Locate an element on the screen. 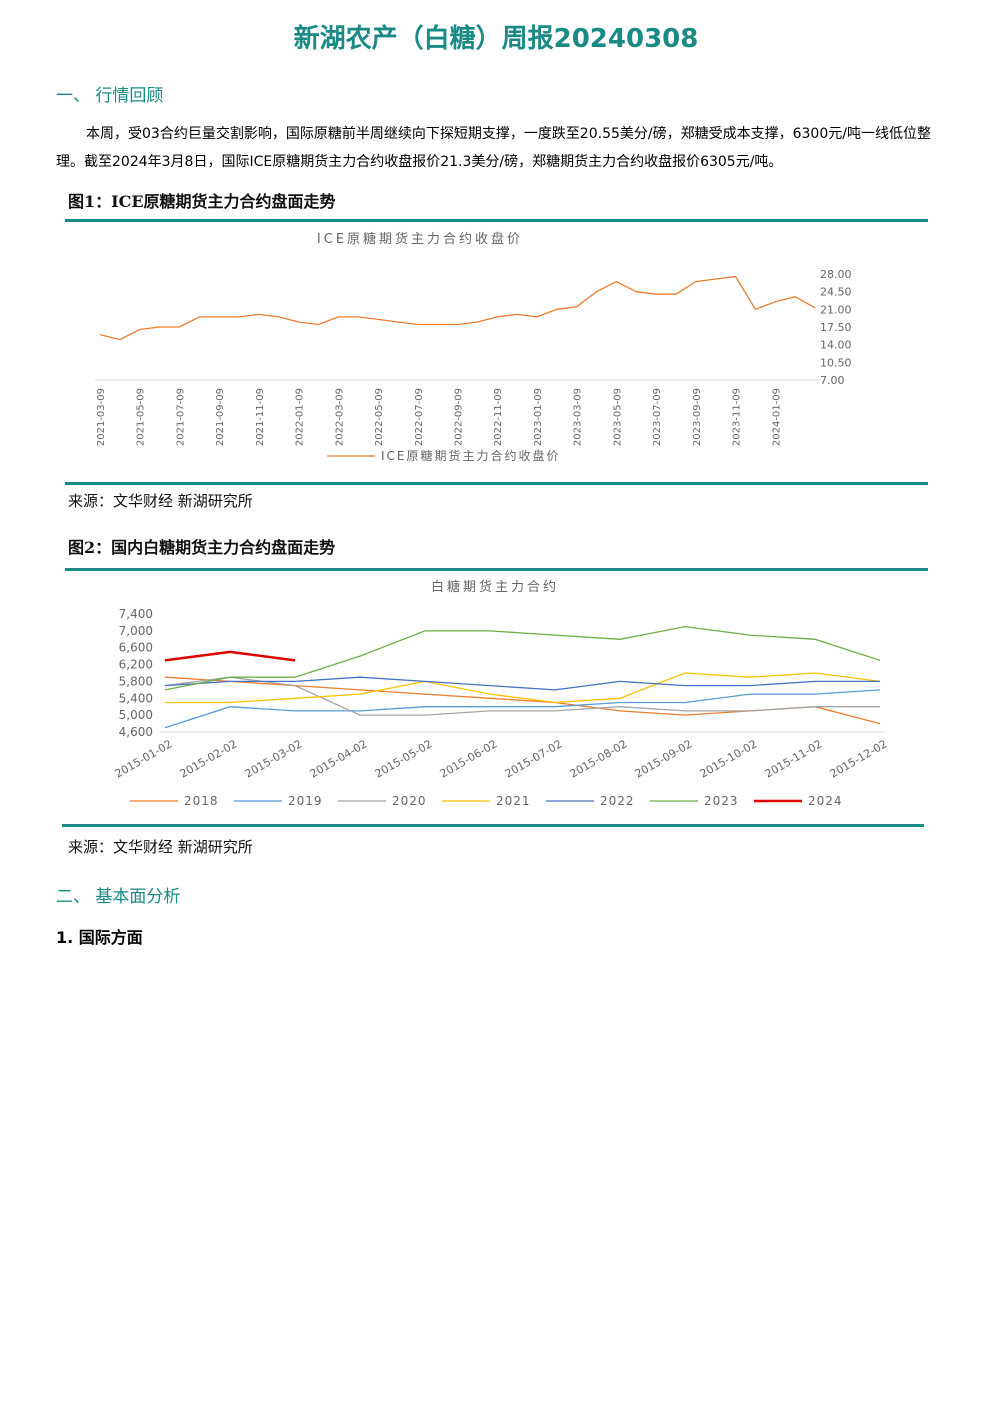  x-tick-label: 2022-01-09 is located at coordinates (300, 417).